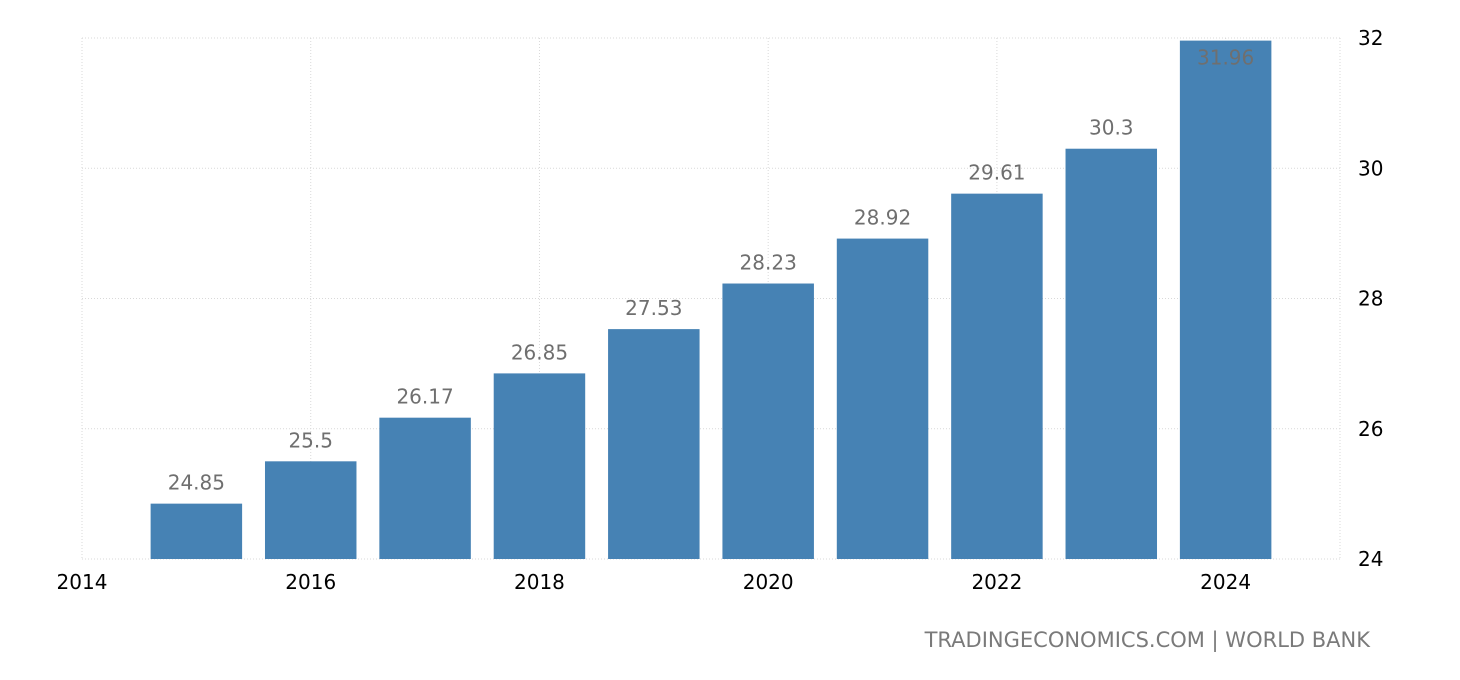  Describe the element at coordinates (310, 582) in the screenshot. I see `x-tick-label: 2016` at that location.